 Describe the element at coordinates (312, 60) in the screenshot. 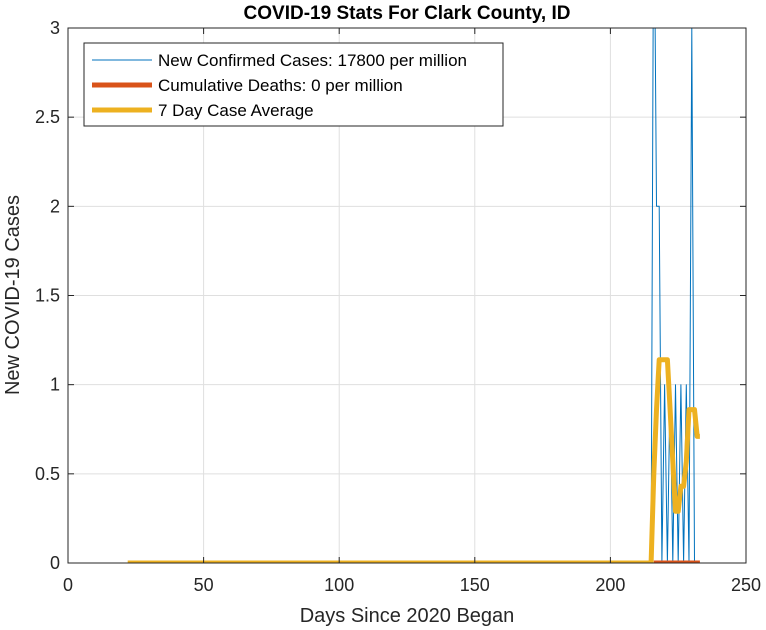

I see `legend-label-new-cases: New Confirmed Cases: 17800 per million` at that location.